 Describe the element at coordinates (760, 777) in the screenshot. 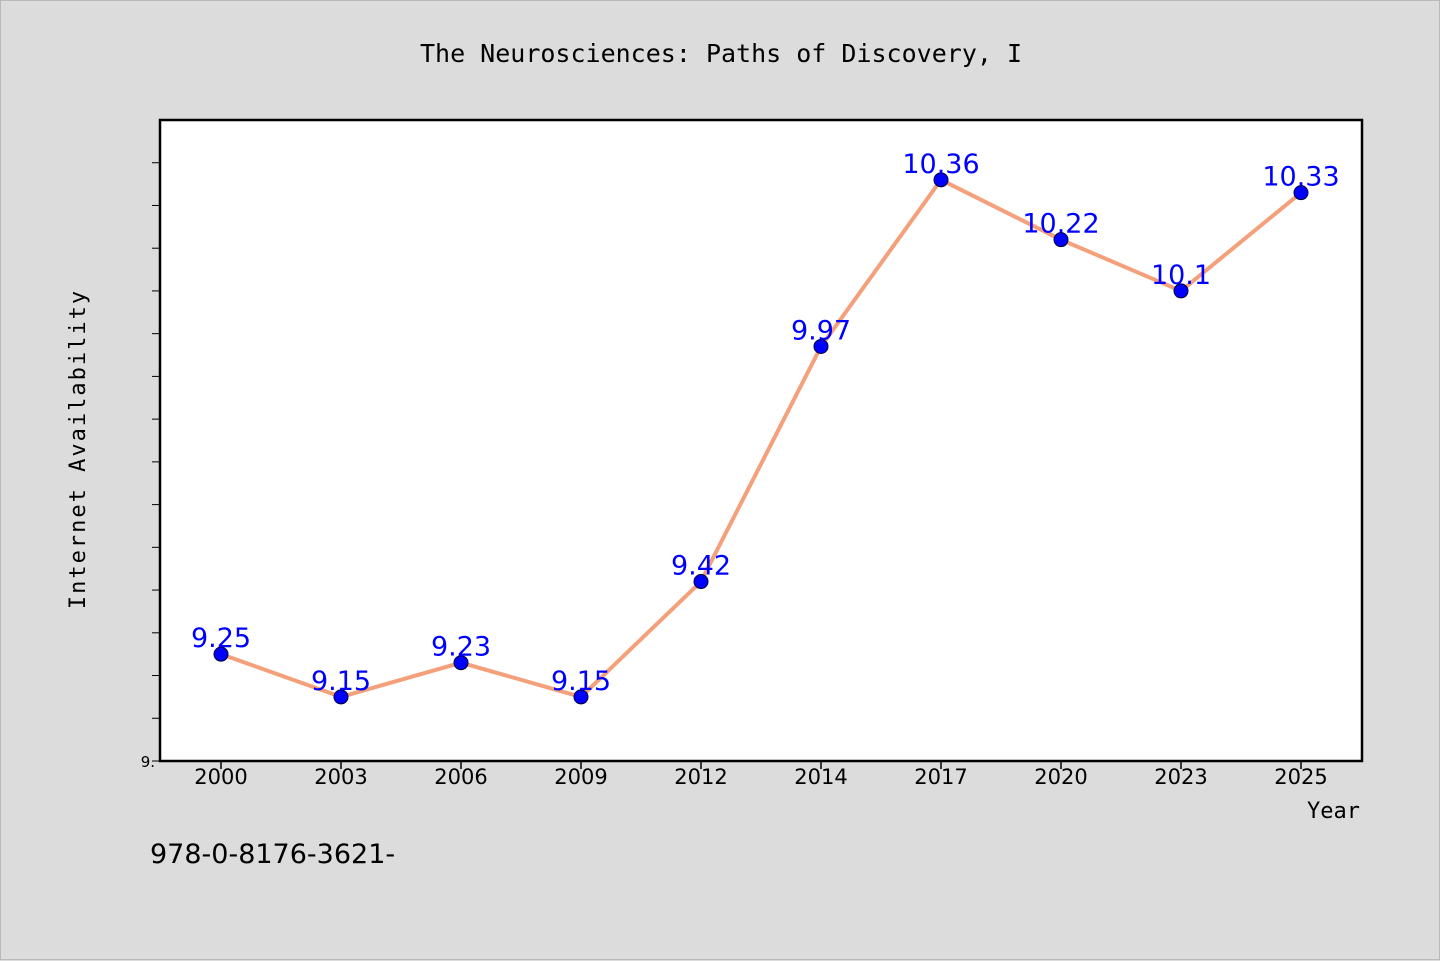

I see `x-axis-tick-labels: 2000 2003 2006 2009 2012 2014 2017 2020 2023 2025` at that location.